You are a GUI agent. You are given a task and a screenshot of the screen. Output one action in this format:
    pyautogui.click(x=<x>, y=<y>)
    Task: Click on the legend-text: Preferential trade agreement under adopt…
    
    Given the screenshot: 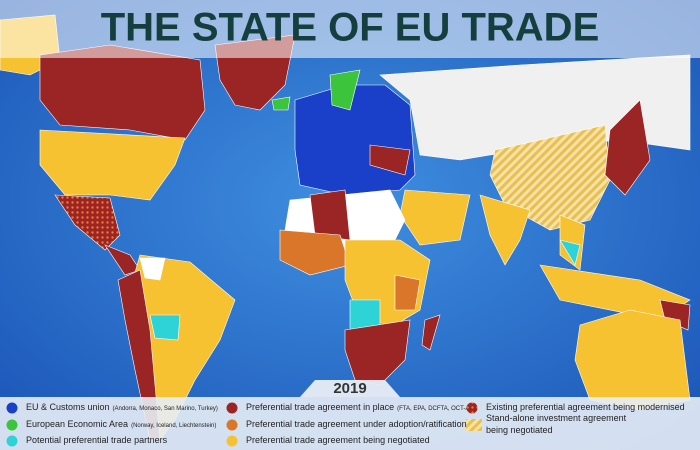 What is the action you would take?
    pyautogui.click(x=356, y=424)
    